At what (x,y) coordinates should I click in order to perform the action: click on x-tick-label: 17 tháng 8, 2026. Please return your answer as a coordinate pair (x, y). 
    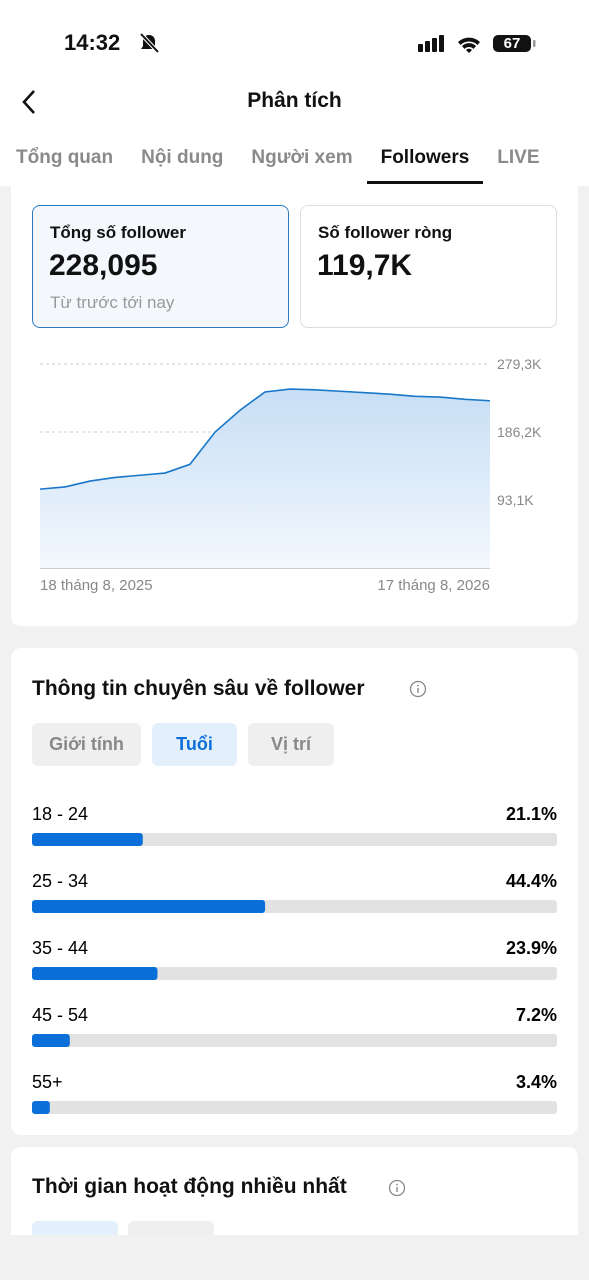
    Looking at the image, I should click on (433, 585).